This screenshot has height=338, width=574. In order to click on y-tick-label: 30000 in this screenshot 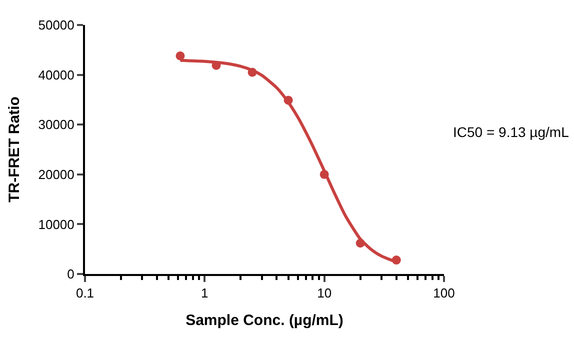, I will do `click(56, 124)`.